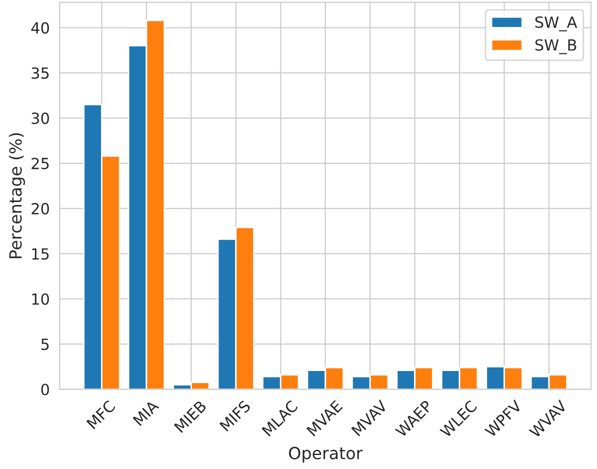 This screenshot has width=597, height=469. What do you see at coordinates (40, 164) in the screenshot?
I see `y-tick-label: 25` at bounding box center [40, 164].